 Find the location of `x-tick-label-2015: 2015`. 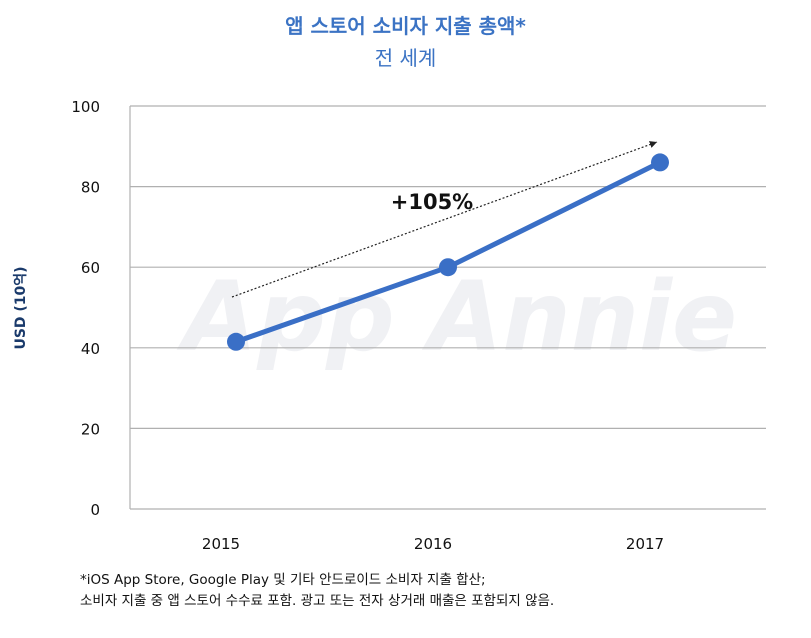

x-tick-label-2015: 2015 is located at coordinates (221, 544).